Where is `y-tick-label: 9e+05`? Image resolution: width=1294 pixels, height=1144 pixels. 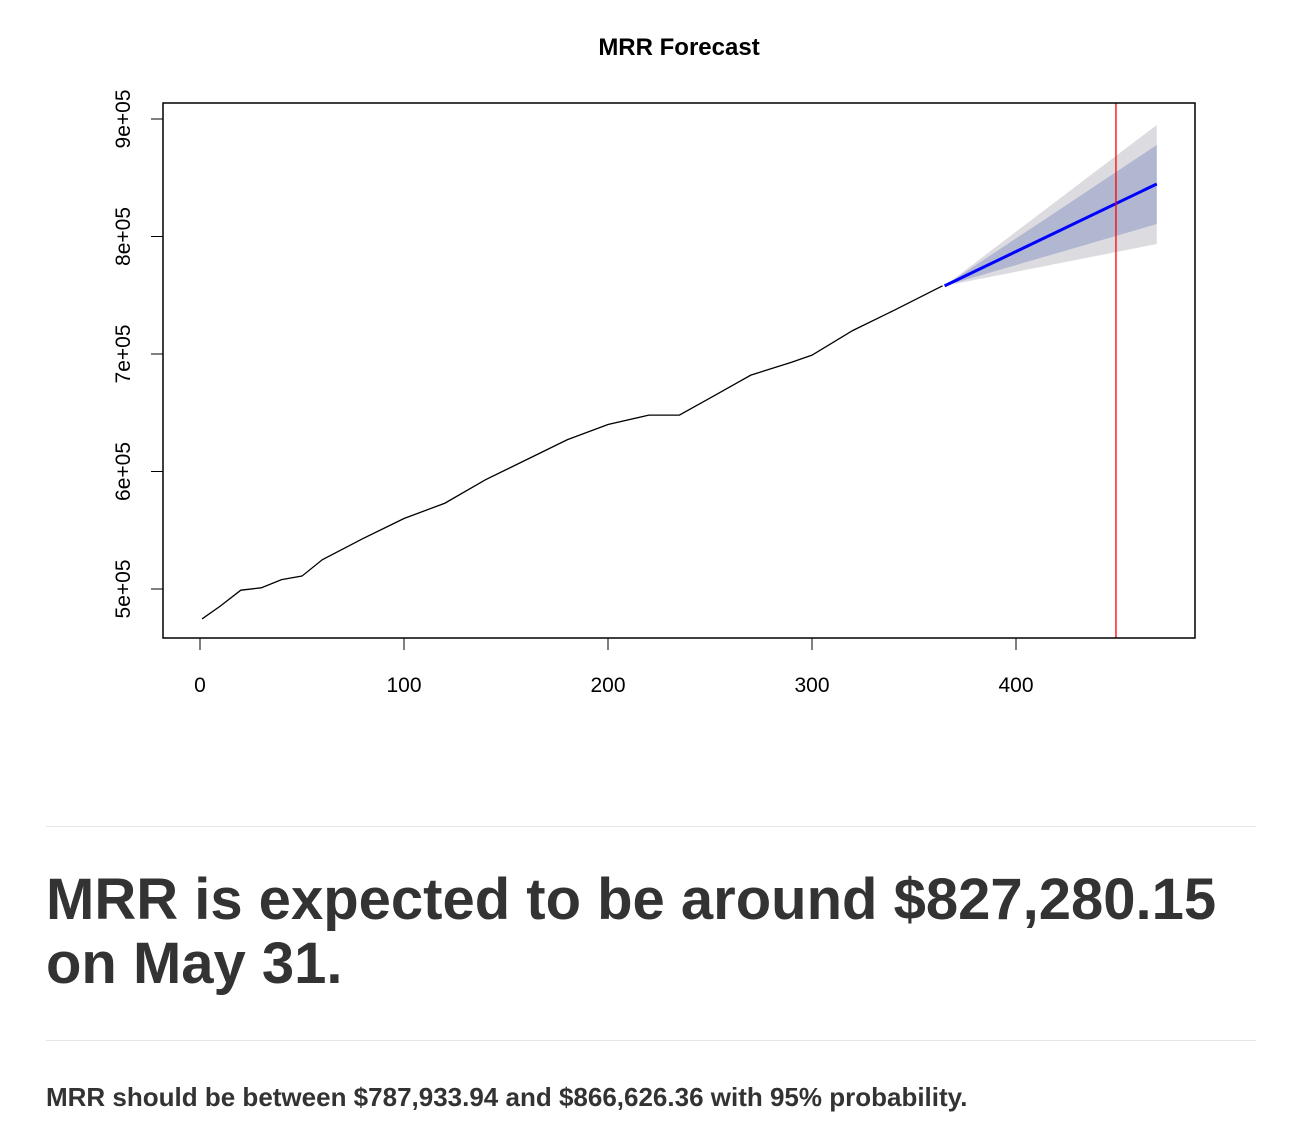
y-tick-label: 9e+05 is located at coordinates (123, 119).